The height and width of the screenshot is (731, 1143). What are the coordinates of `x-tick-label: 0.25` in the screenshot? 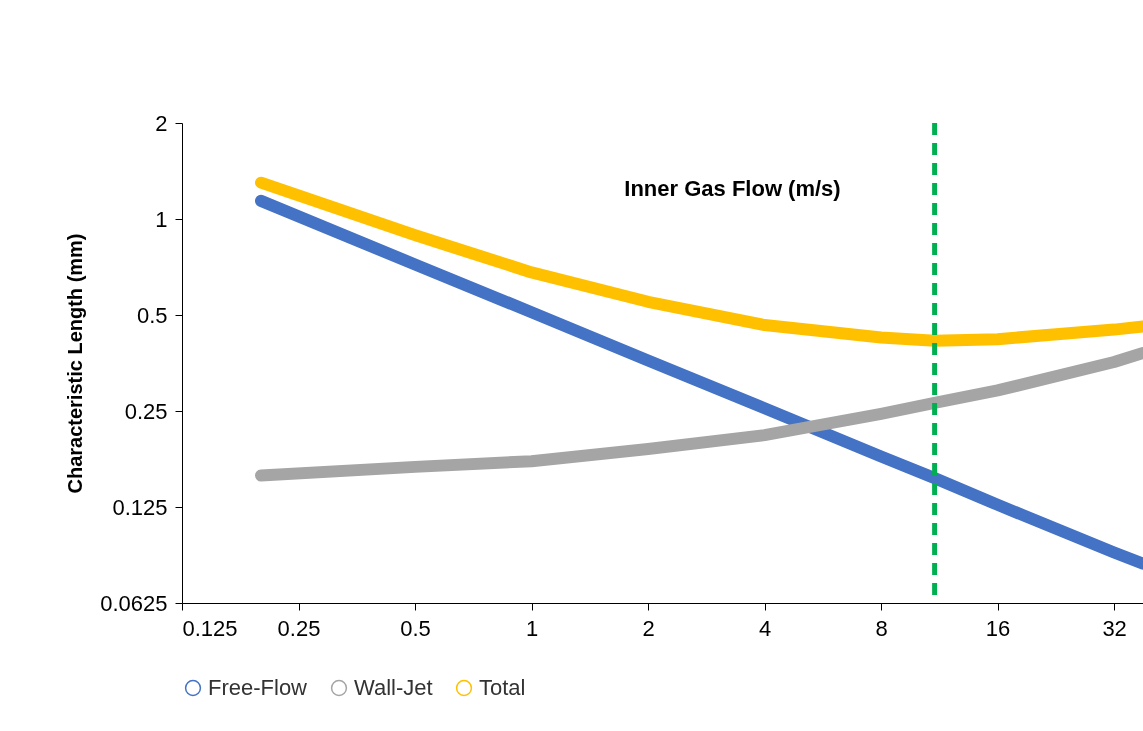 It's located at (299, 628).